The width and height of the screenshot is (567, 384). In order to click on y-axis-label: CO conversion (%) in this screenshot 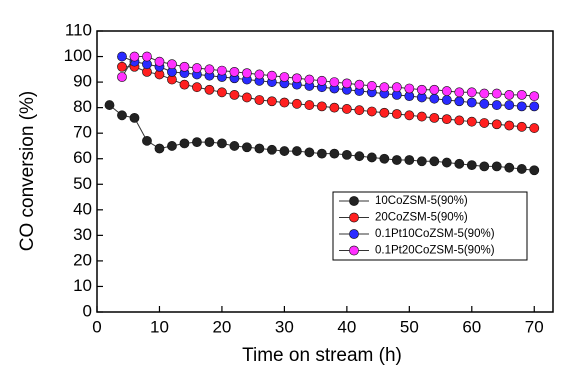, I will do `click(27, 171)`.